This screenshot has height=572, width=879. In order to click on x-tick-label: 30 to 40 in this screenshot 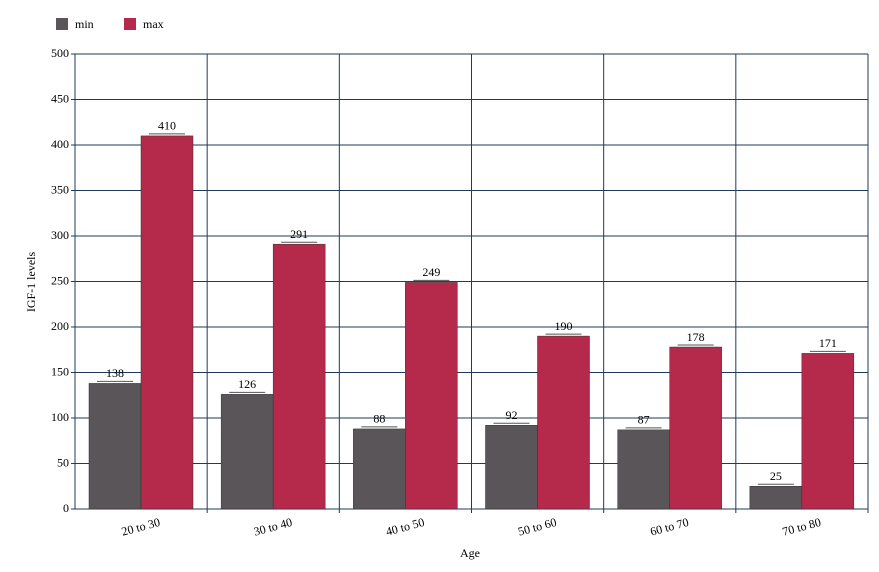, I will do `click(273, 527)`.